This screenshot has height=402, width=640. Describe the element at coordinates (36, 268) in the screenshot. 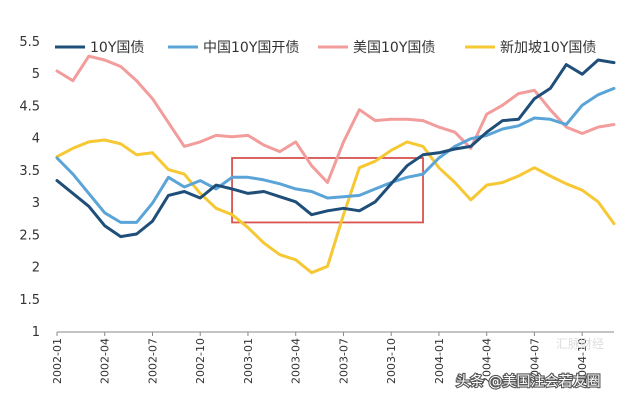

I see `y-tick-label: 2` at that location.